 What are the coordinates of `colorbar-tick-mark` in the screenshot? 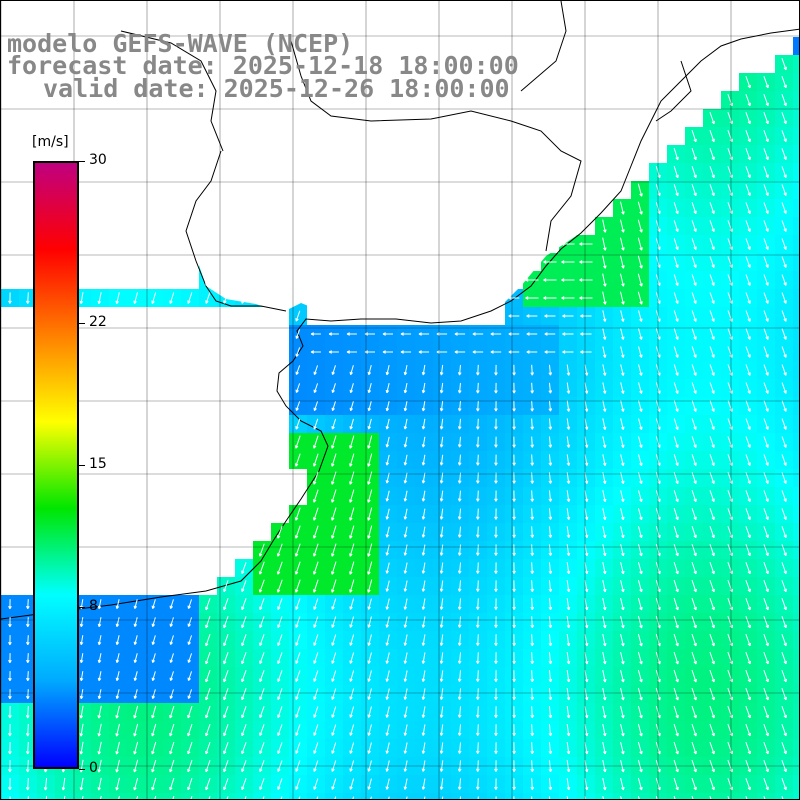 It's located at (82, 769).